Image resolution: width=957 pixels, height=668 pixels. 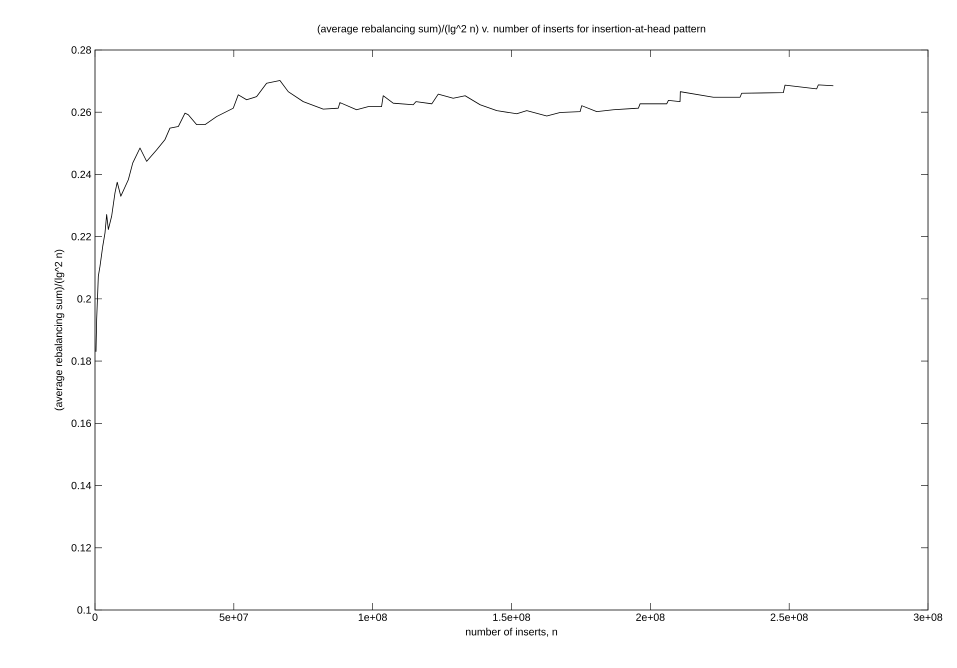 What do you see at coordinates (84, 299) in the screenshot?
I see `y-tick-label: 0.2` at bounding box center [84, 299].